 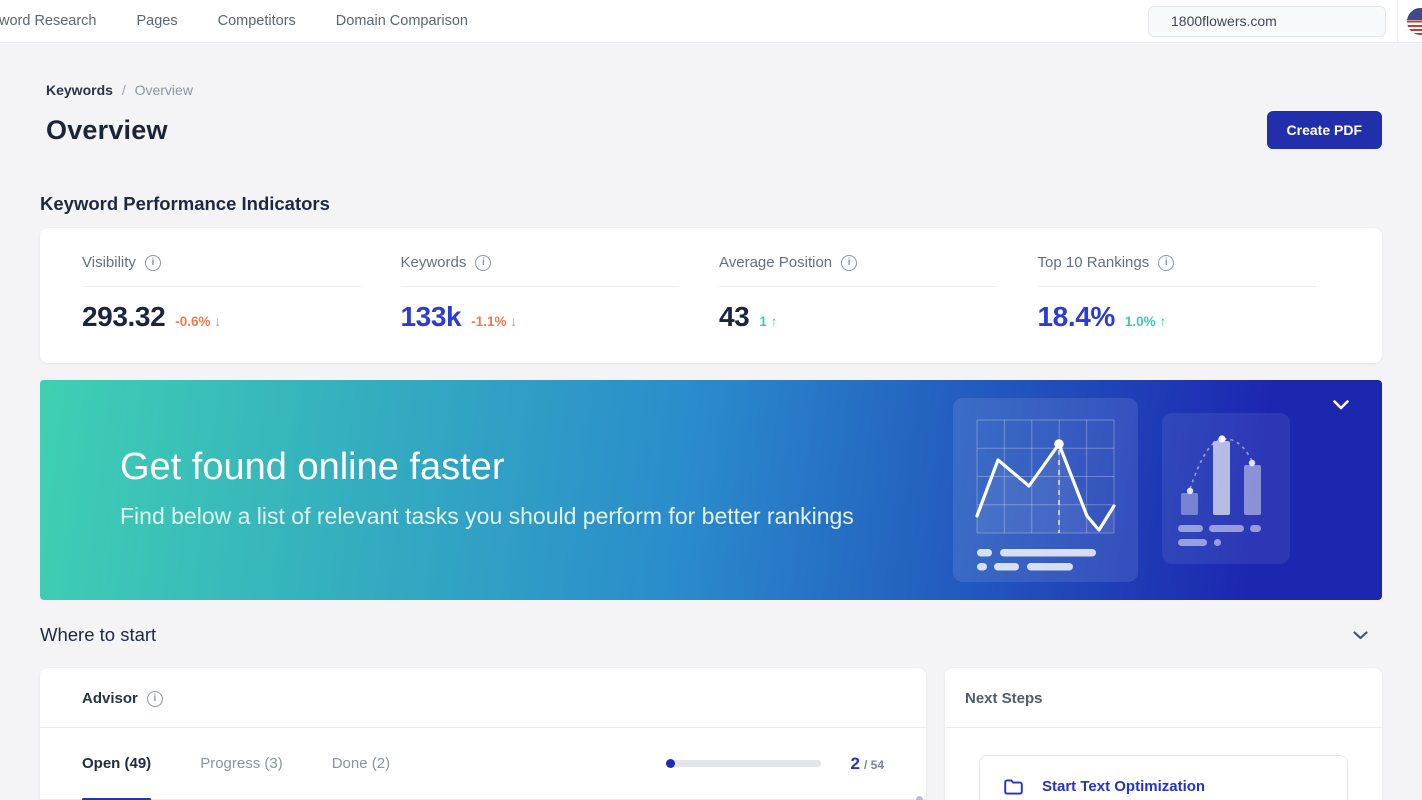 What do you see at coordinates (431, 316) in the screenshot?
I see `kpi-keywords-value: 133k` at bounding box center [431, 316].